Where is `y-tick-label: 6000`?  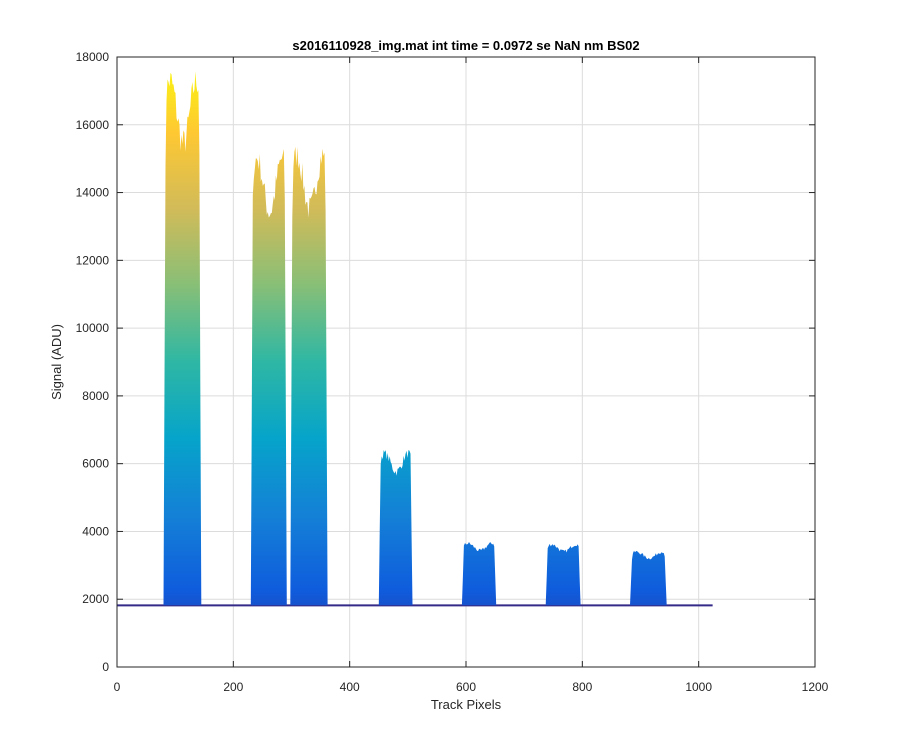
y-tick-label: 6000 is located at coordinates (95, 464).